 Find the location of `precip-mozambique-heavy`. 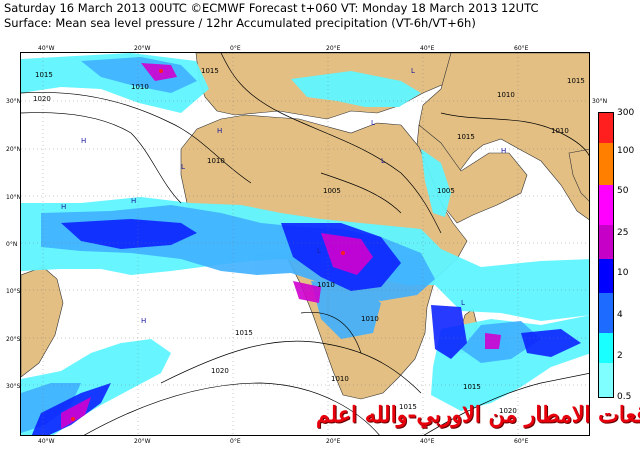

precip-mozambique-heavy is located at coordinates (449, 332).